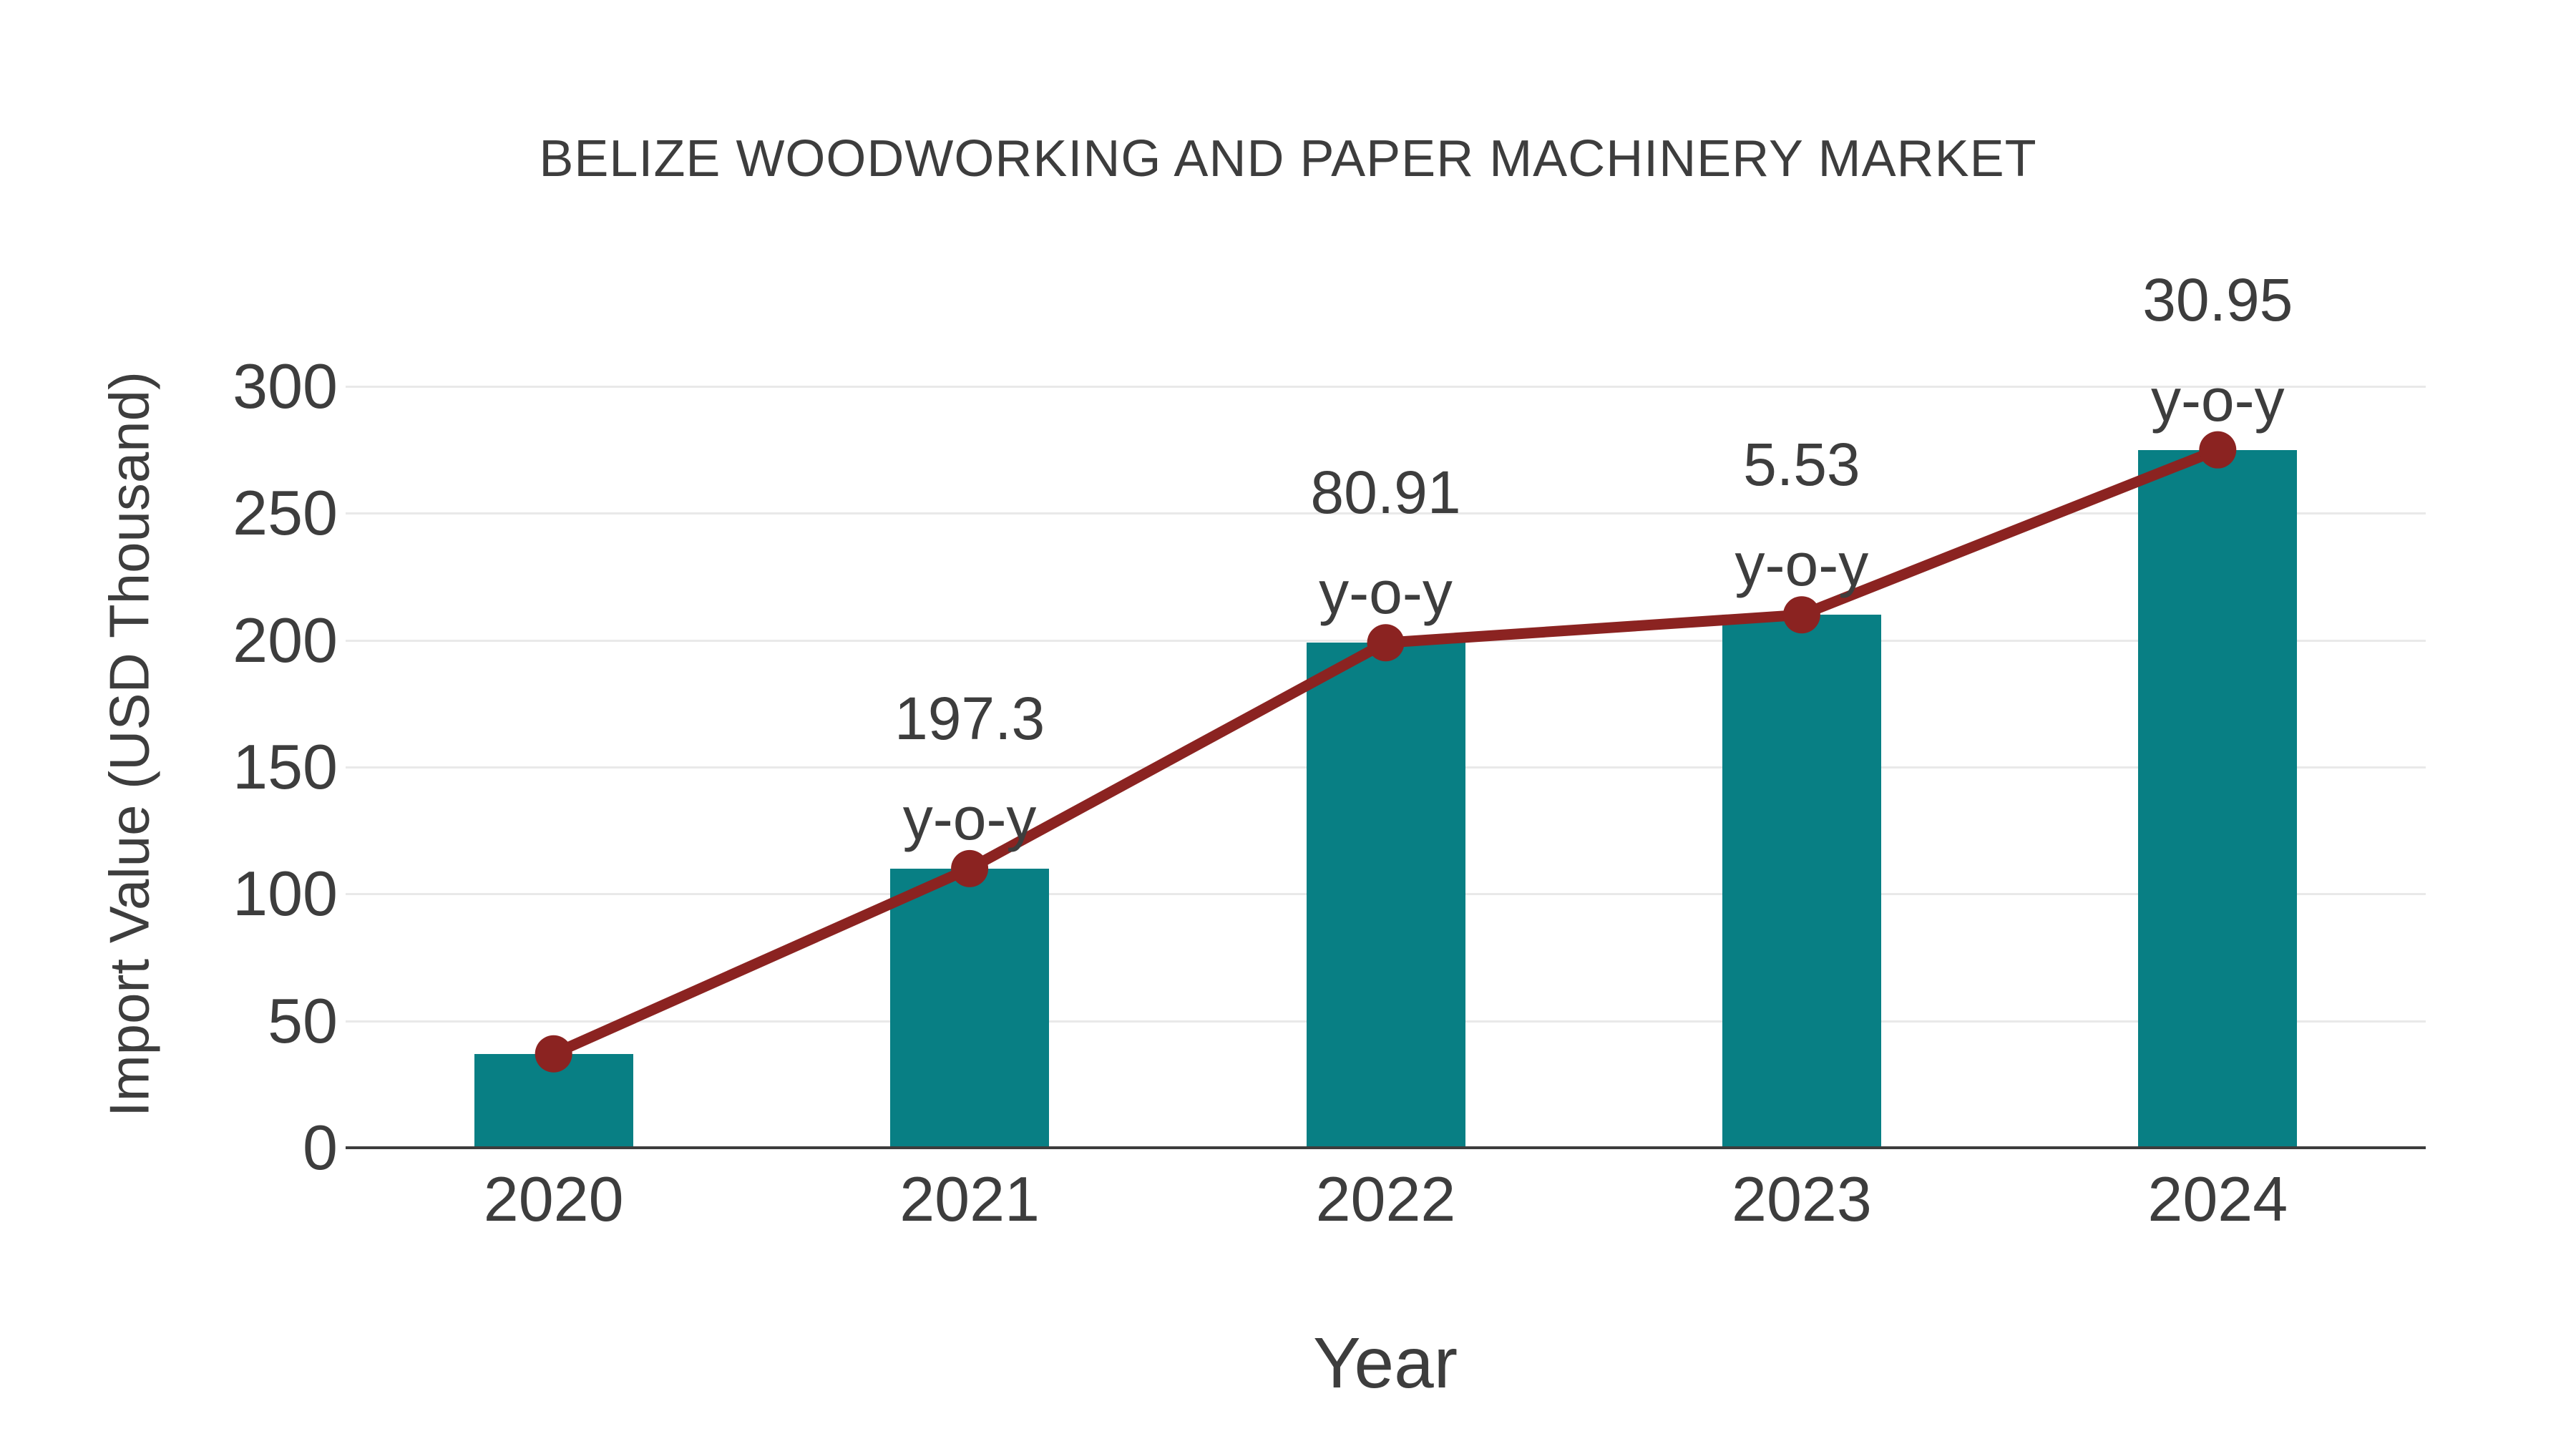 This screenshot has width=2576, height=1449. I want to click on x-tick-label-2022: 2022, so click(1385, 1198).